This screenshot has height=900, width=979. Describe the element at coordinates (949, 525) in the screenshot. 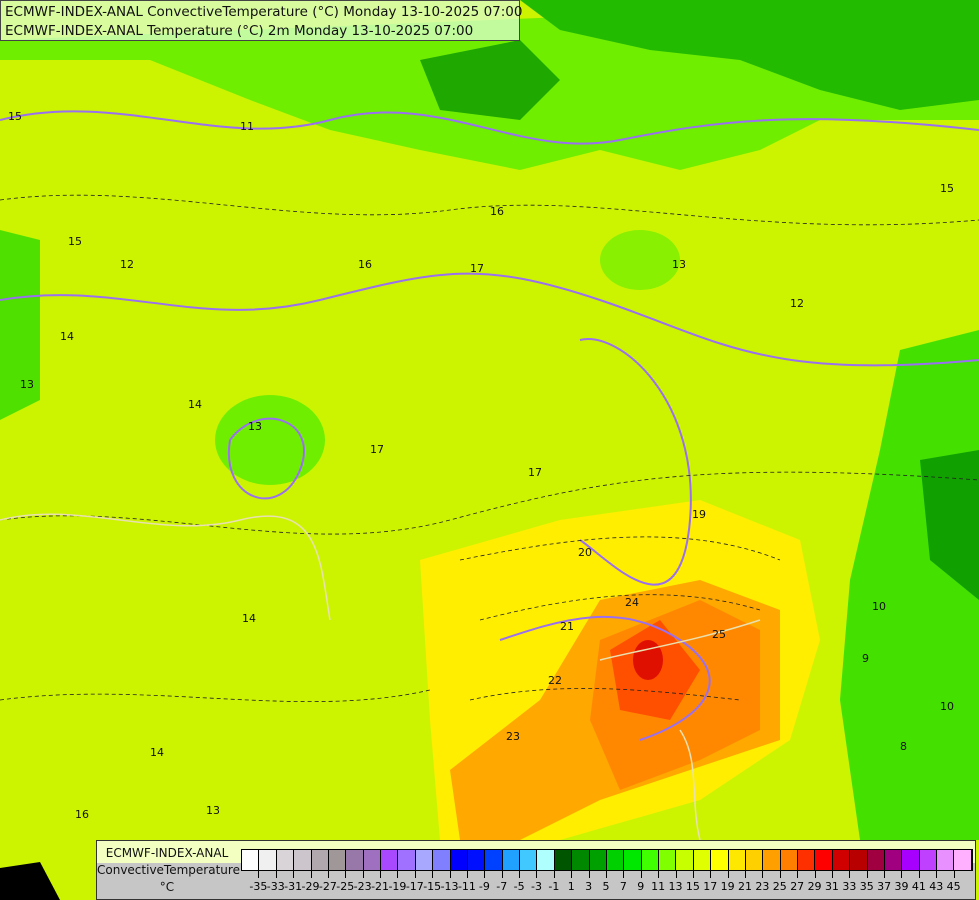

I see `dark-green-east` at that location.